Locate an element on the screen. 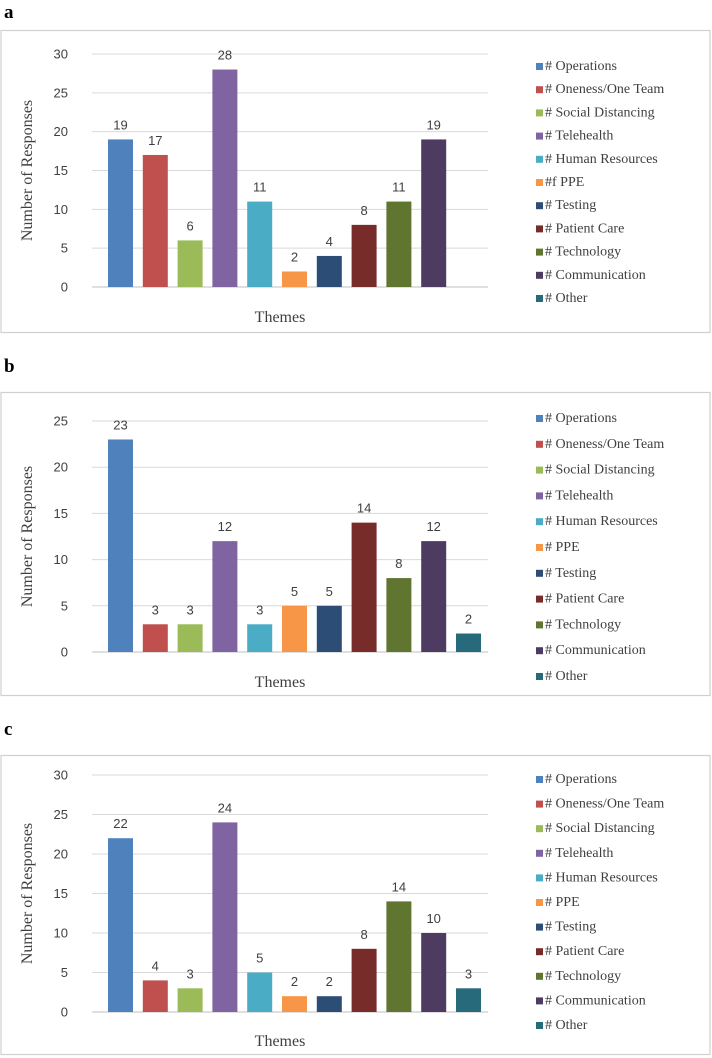 This screenshot has width=712, height=1058. y-tick-label: 20 is located at coordinates (61, 854).